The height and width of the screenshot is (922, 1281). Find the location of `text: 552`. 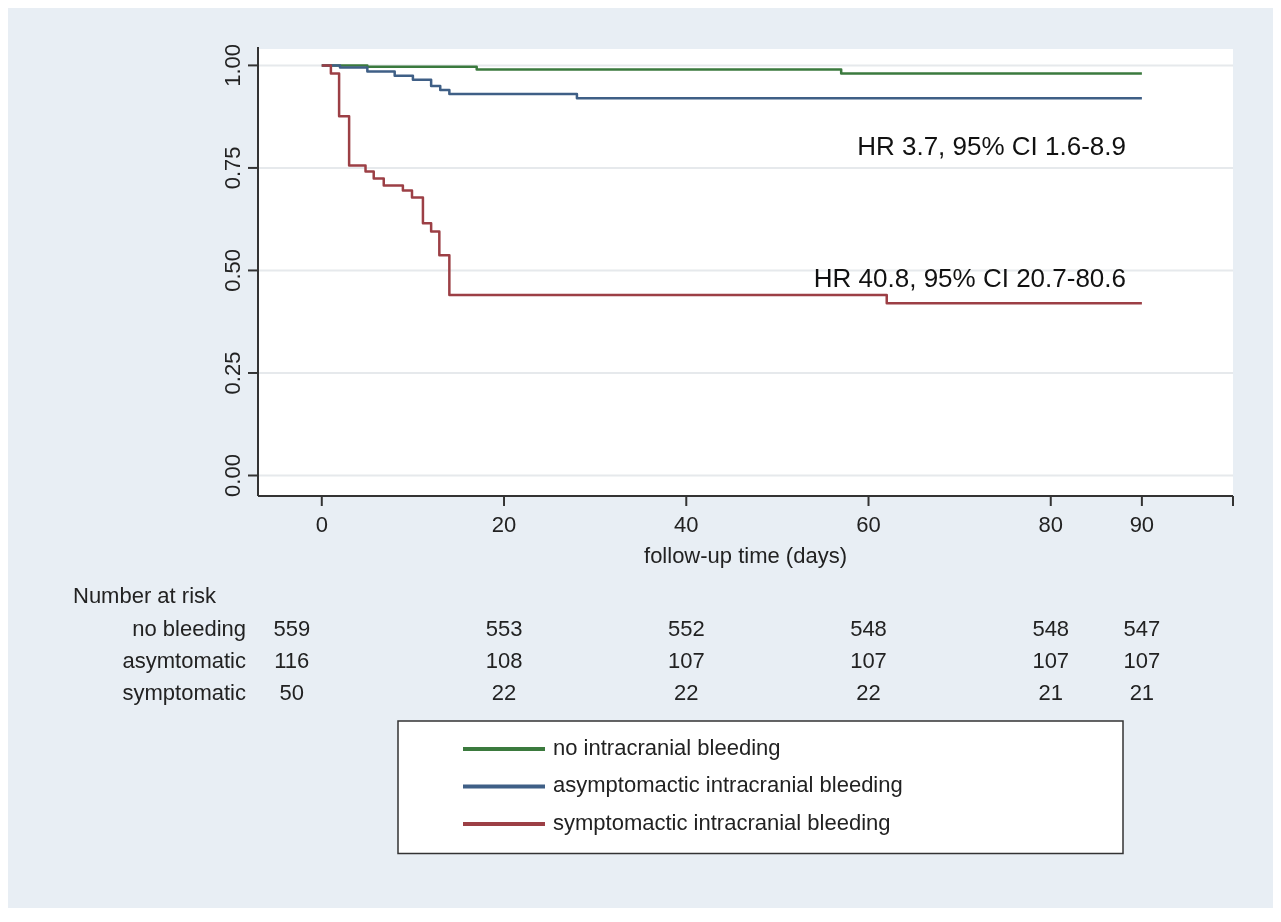

text: 552 is located at coordinates (686, 628).